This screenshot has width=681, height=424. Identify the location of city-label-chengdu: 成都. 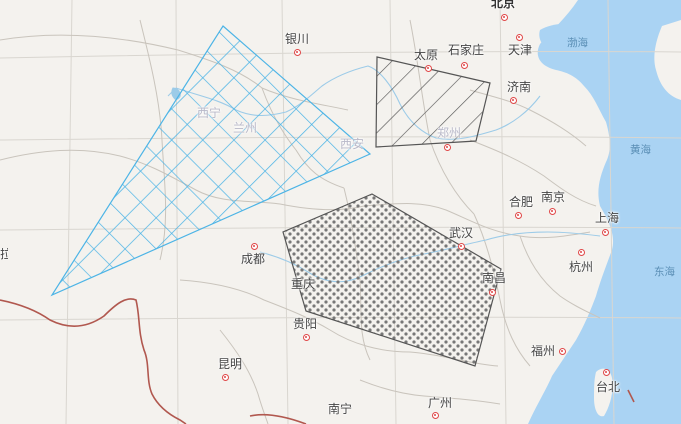
(253, 259).